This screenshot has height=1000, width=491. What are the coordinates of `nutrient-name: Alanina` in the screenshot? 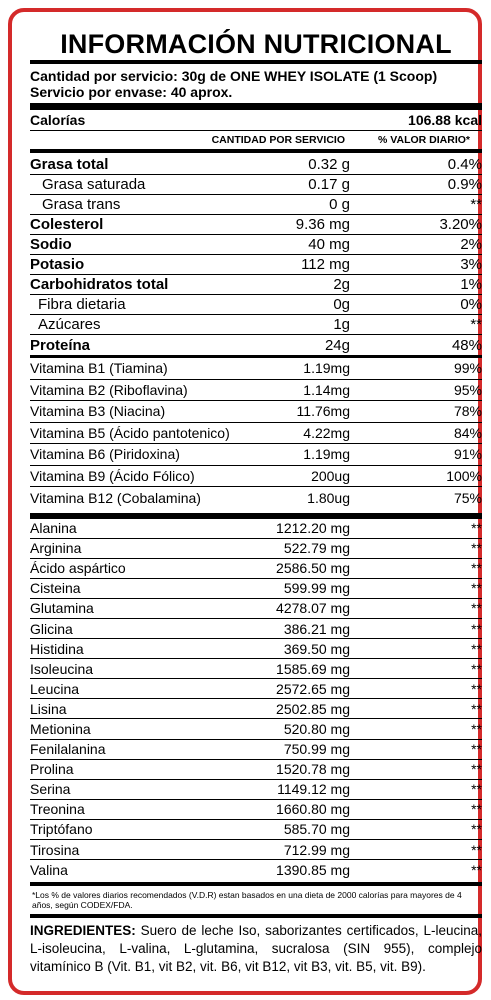 It's located at (53, 528).